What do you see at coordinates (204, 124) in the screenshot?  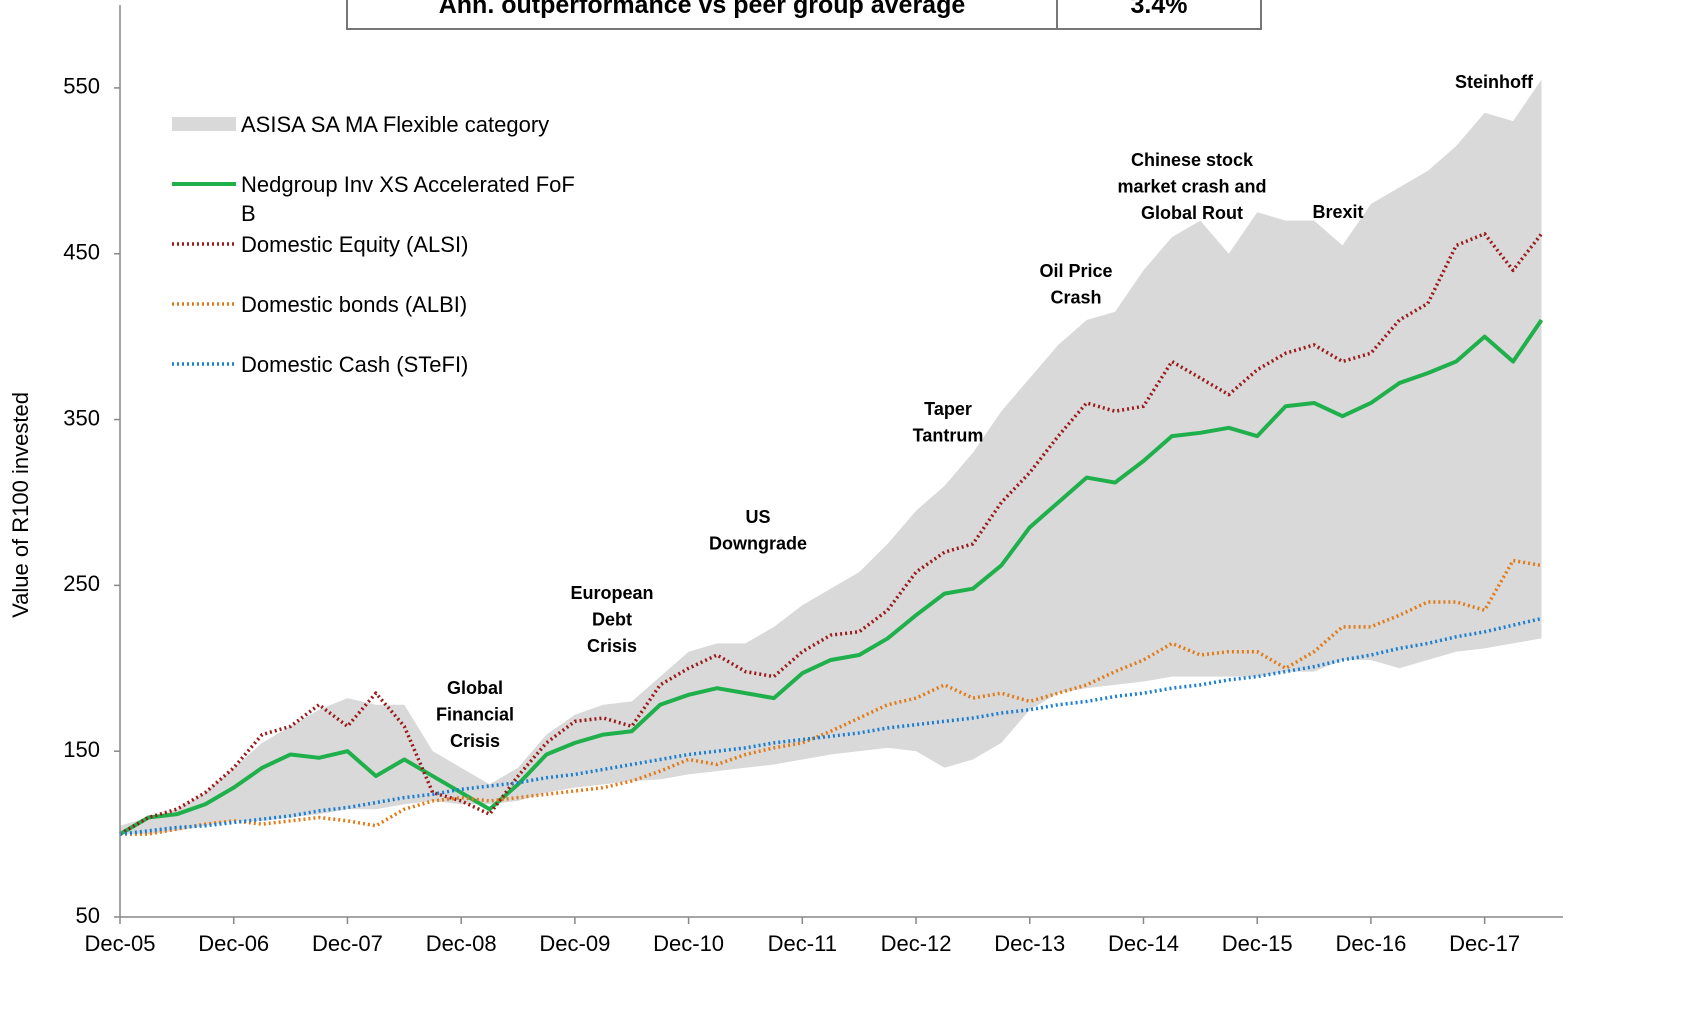 I see `legend-swatch` at bounding box center [204, 124].